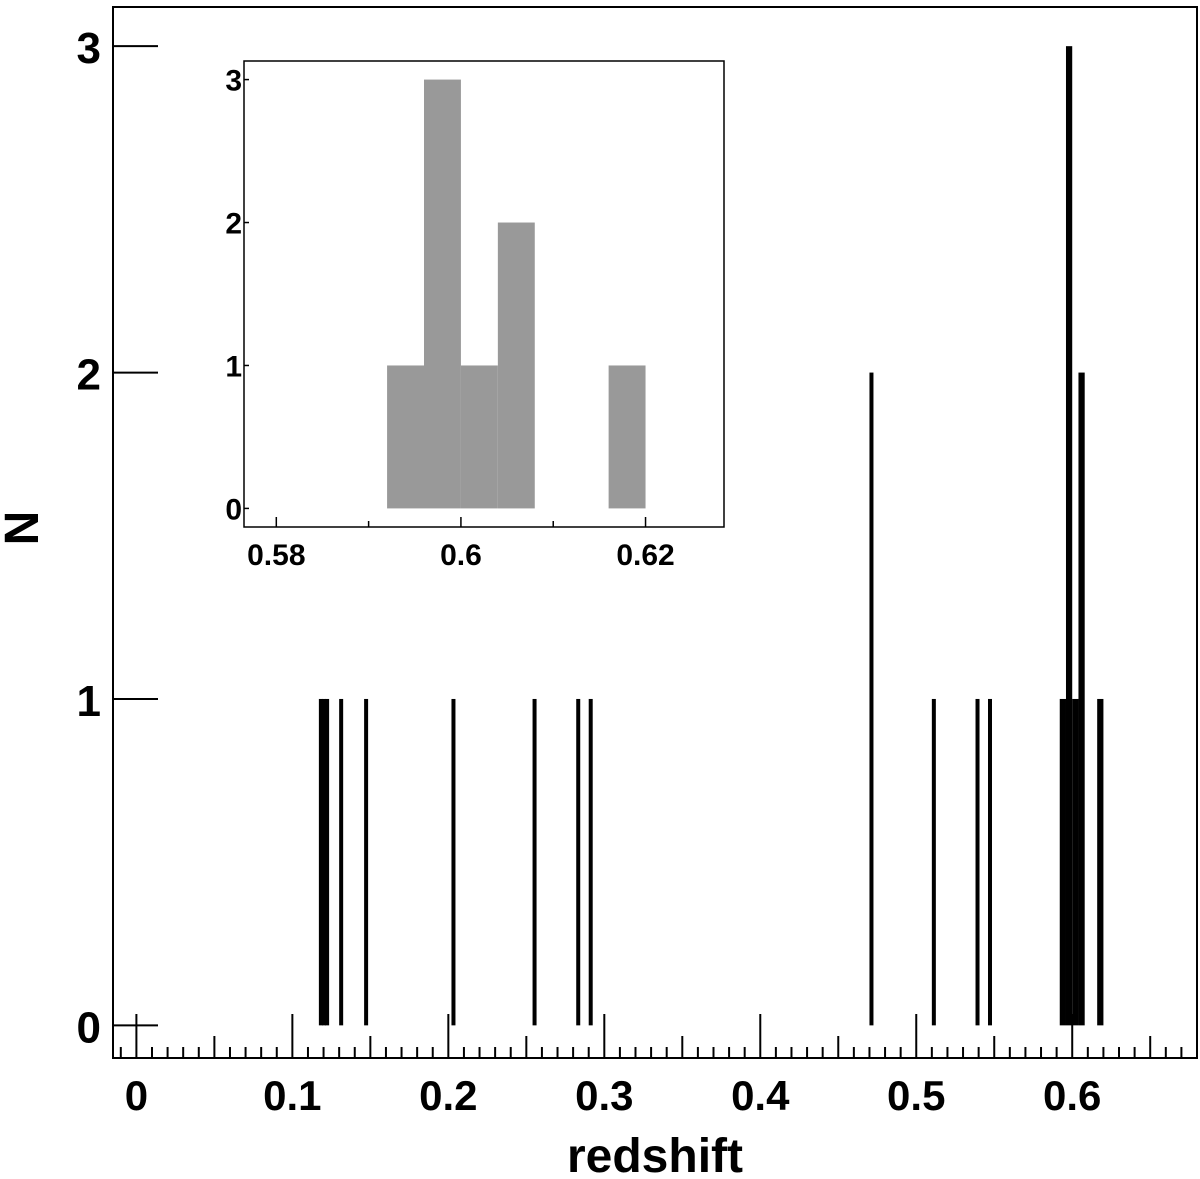 Image resolution: width=1200 pixels, height=1179 pixels. Describe the element at coordinates (89, 701) in the screenshot. I see `main-y-tick-label: 1` at that location.